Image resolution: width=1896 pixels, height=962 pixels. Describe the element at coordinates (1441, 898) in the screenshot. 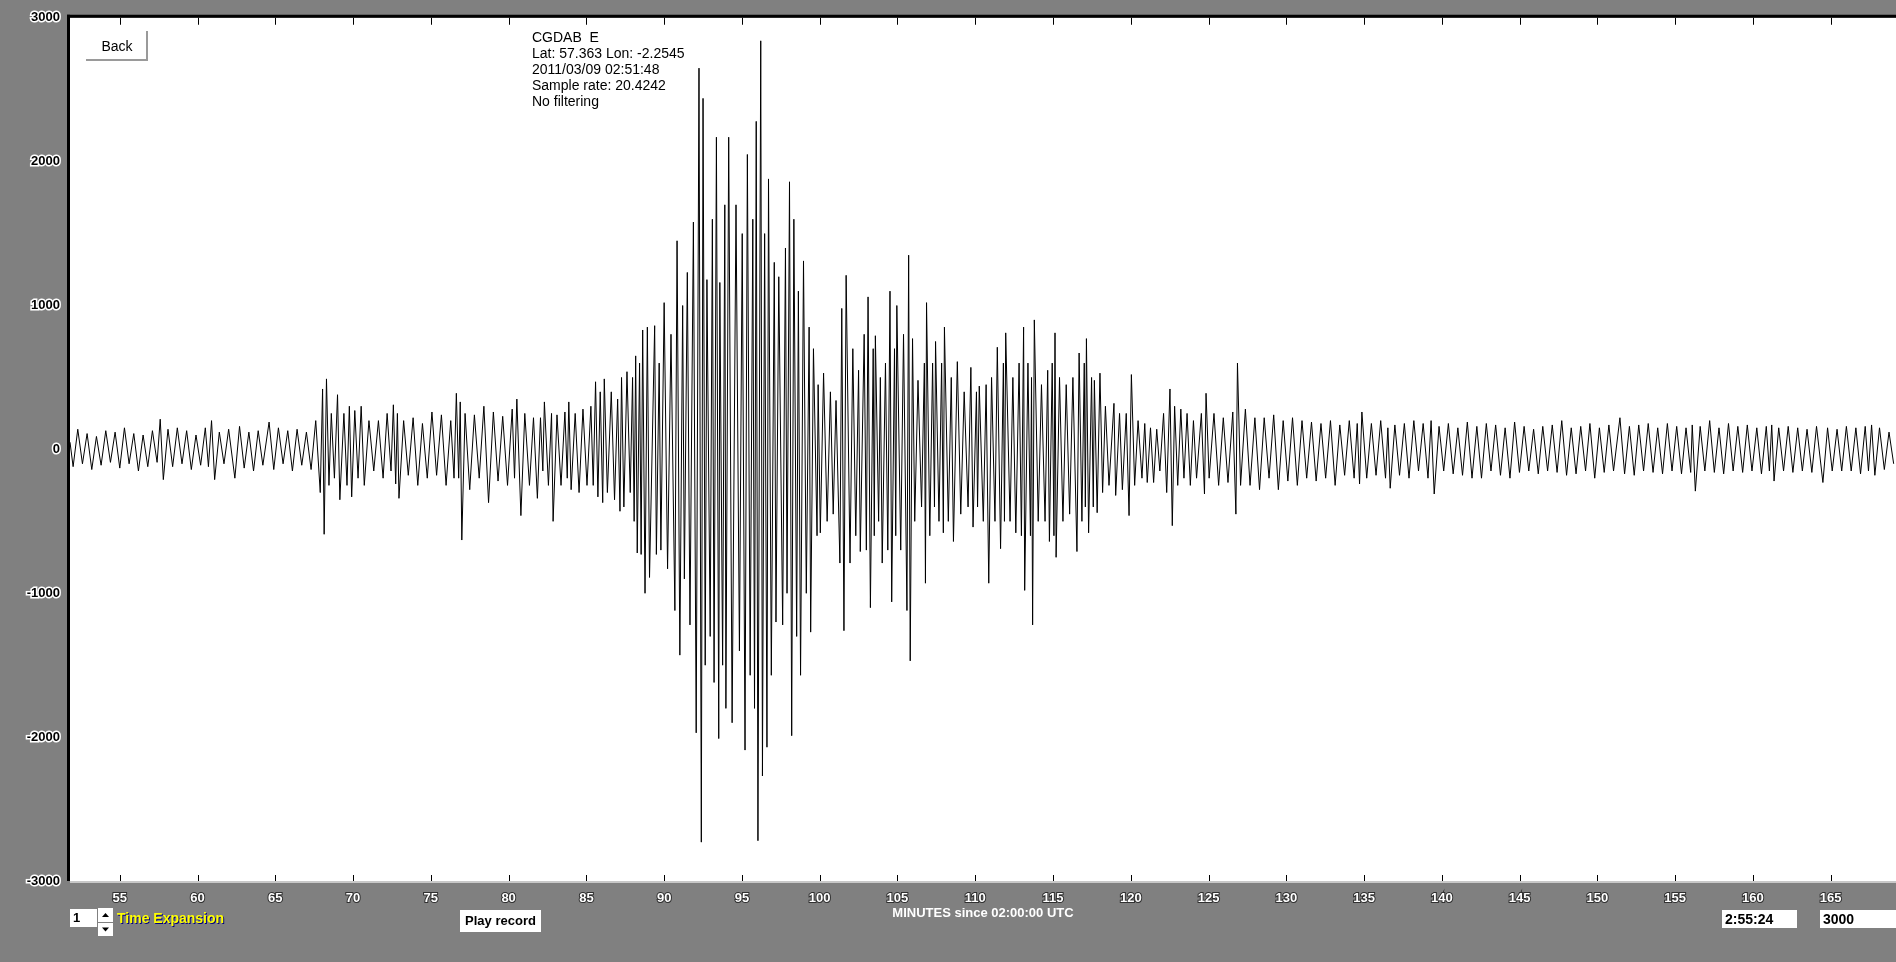

I see `x-tick-label: 140` at that location.